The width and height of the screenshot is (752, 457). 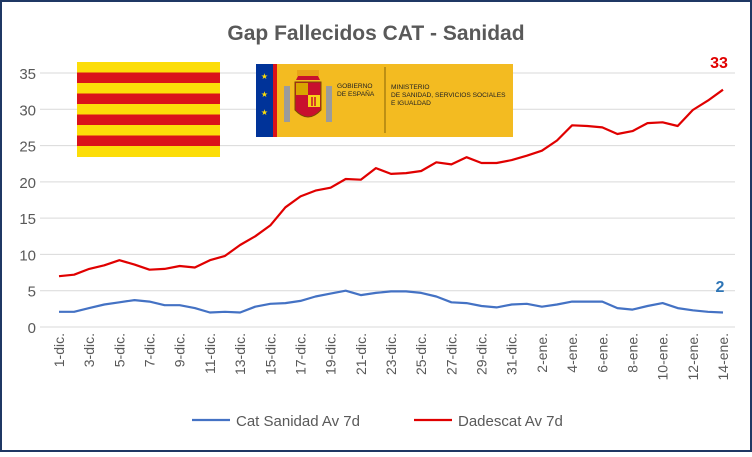 What do you see at coordinates (32, 292) in the screenshot?
I see `y-tick-label: 5` at bounding box center [32, 292].